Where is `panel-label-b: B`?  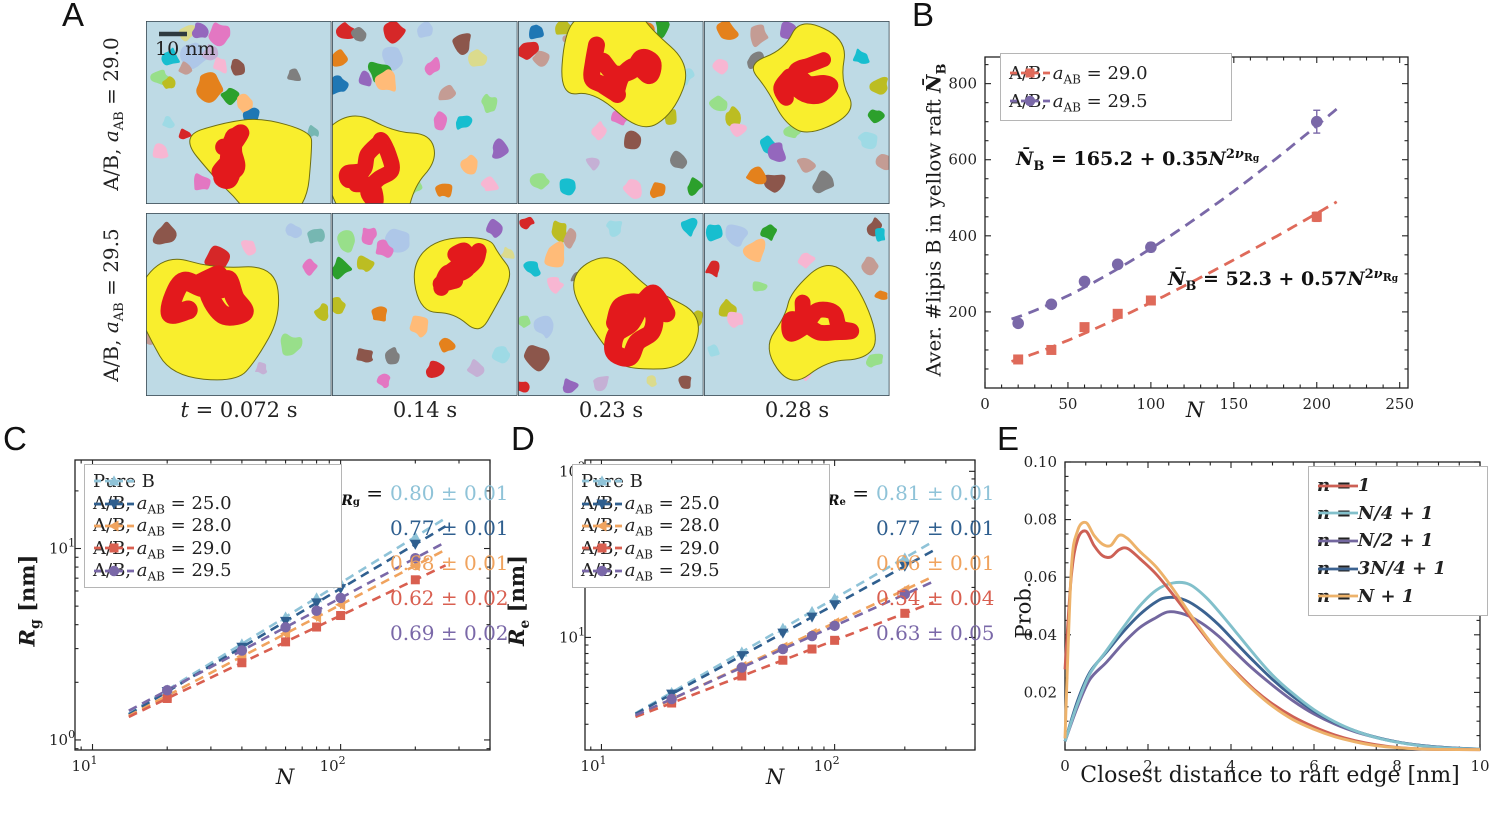
panel-label-b: B is located at coordinates (923, 16).